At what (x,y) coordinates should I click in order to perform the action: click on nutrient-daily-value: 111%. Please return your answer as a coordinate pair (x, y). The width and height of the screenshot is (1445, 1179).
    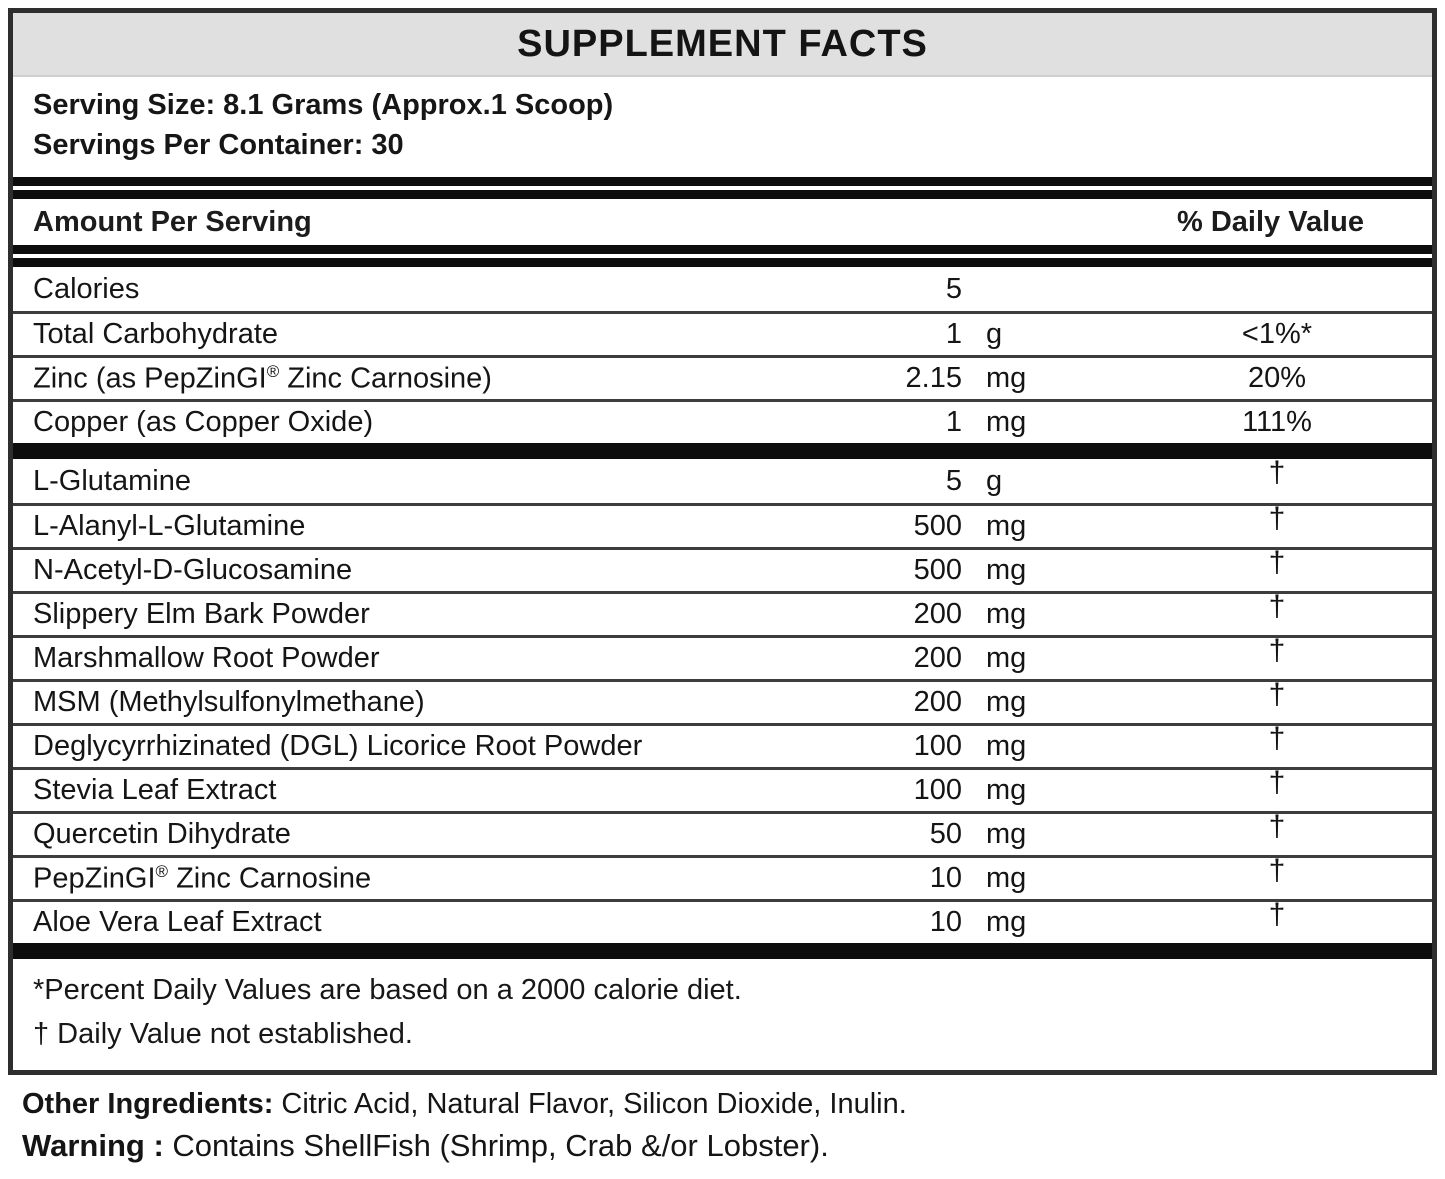
    Looking at the image, I should click on (1277, 422).